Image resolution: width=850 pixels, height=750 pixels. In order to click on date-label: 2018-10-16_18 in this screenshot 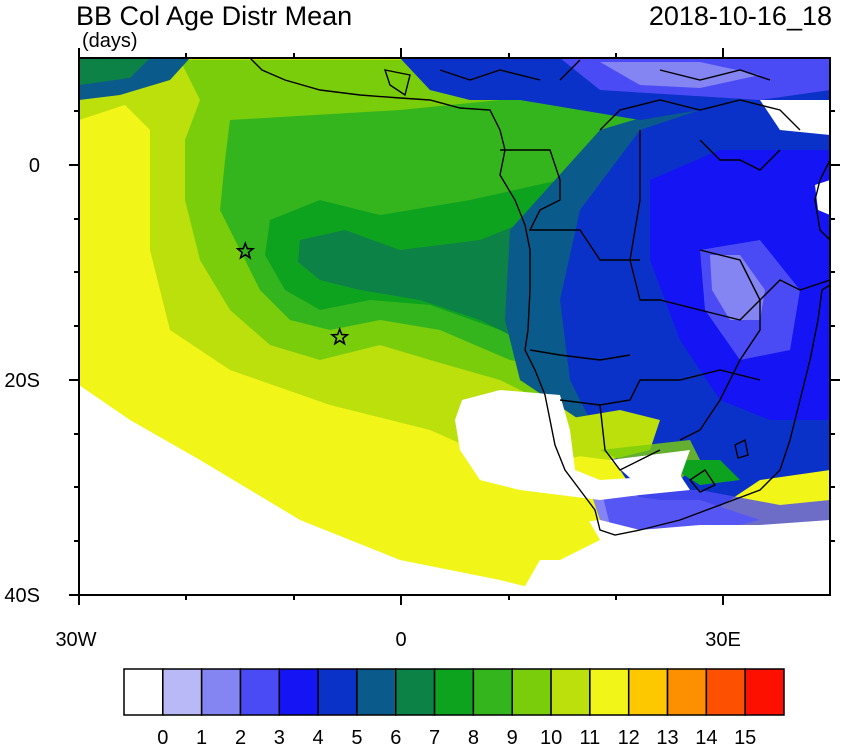, I will do `click(740, 16)`.